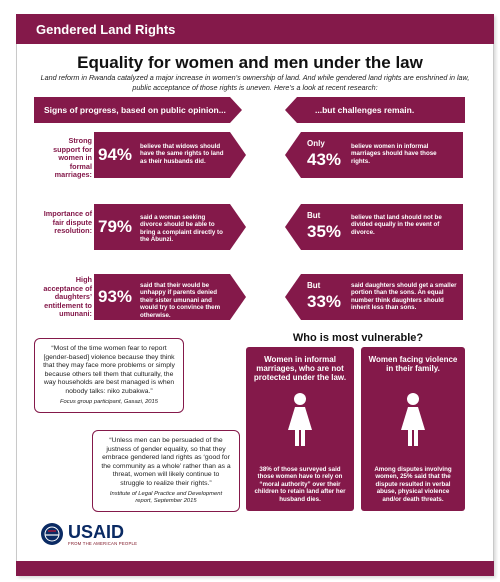 Image resolution: width=500 pixels, height=582 pixels. What do you see at coordinates (115, 296) in the screenshot?
I see `stat-pct: 93%` at bounding box center [115, 296].